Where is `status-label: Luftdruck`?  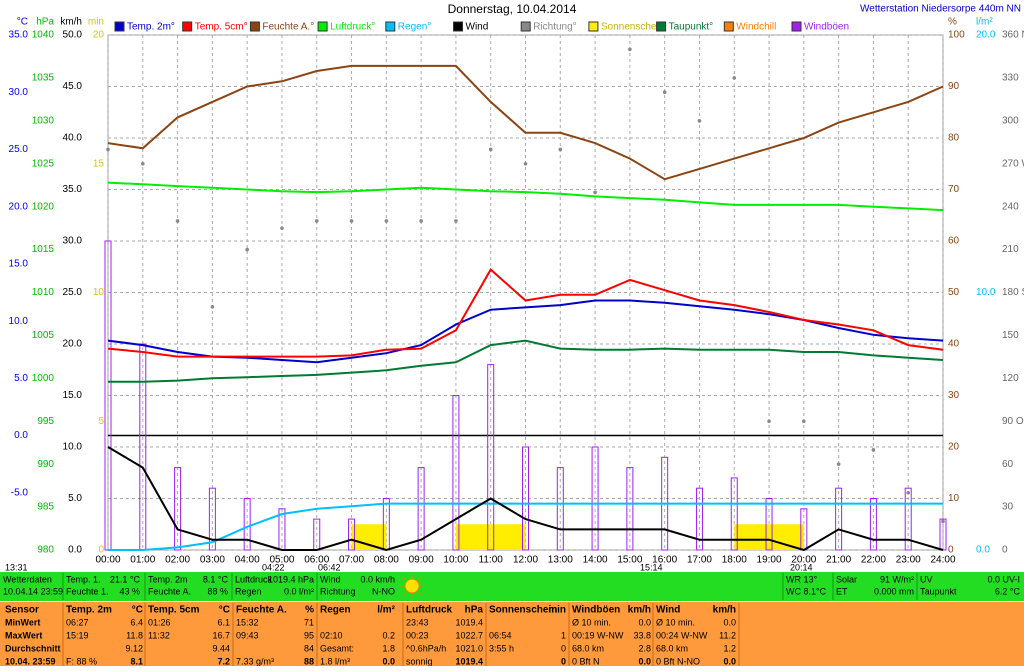
status-label: Luftdruck is located at coordinates (254, 579).